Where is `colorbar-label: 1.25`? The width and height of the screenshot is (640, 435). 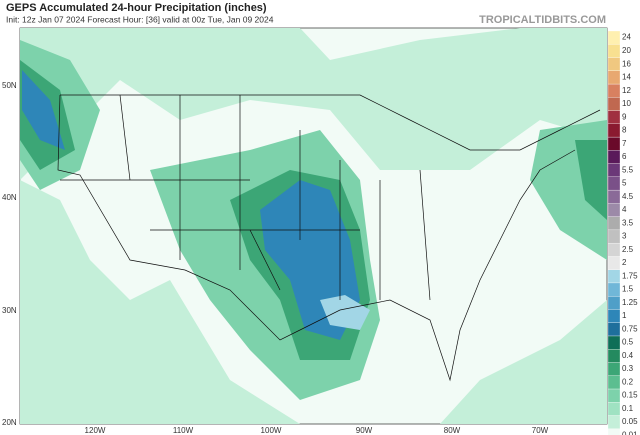 colorbar-label: 1.25 is located at coordinates (630, 302).